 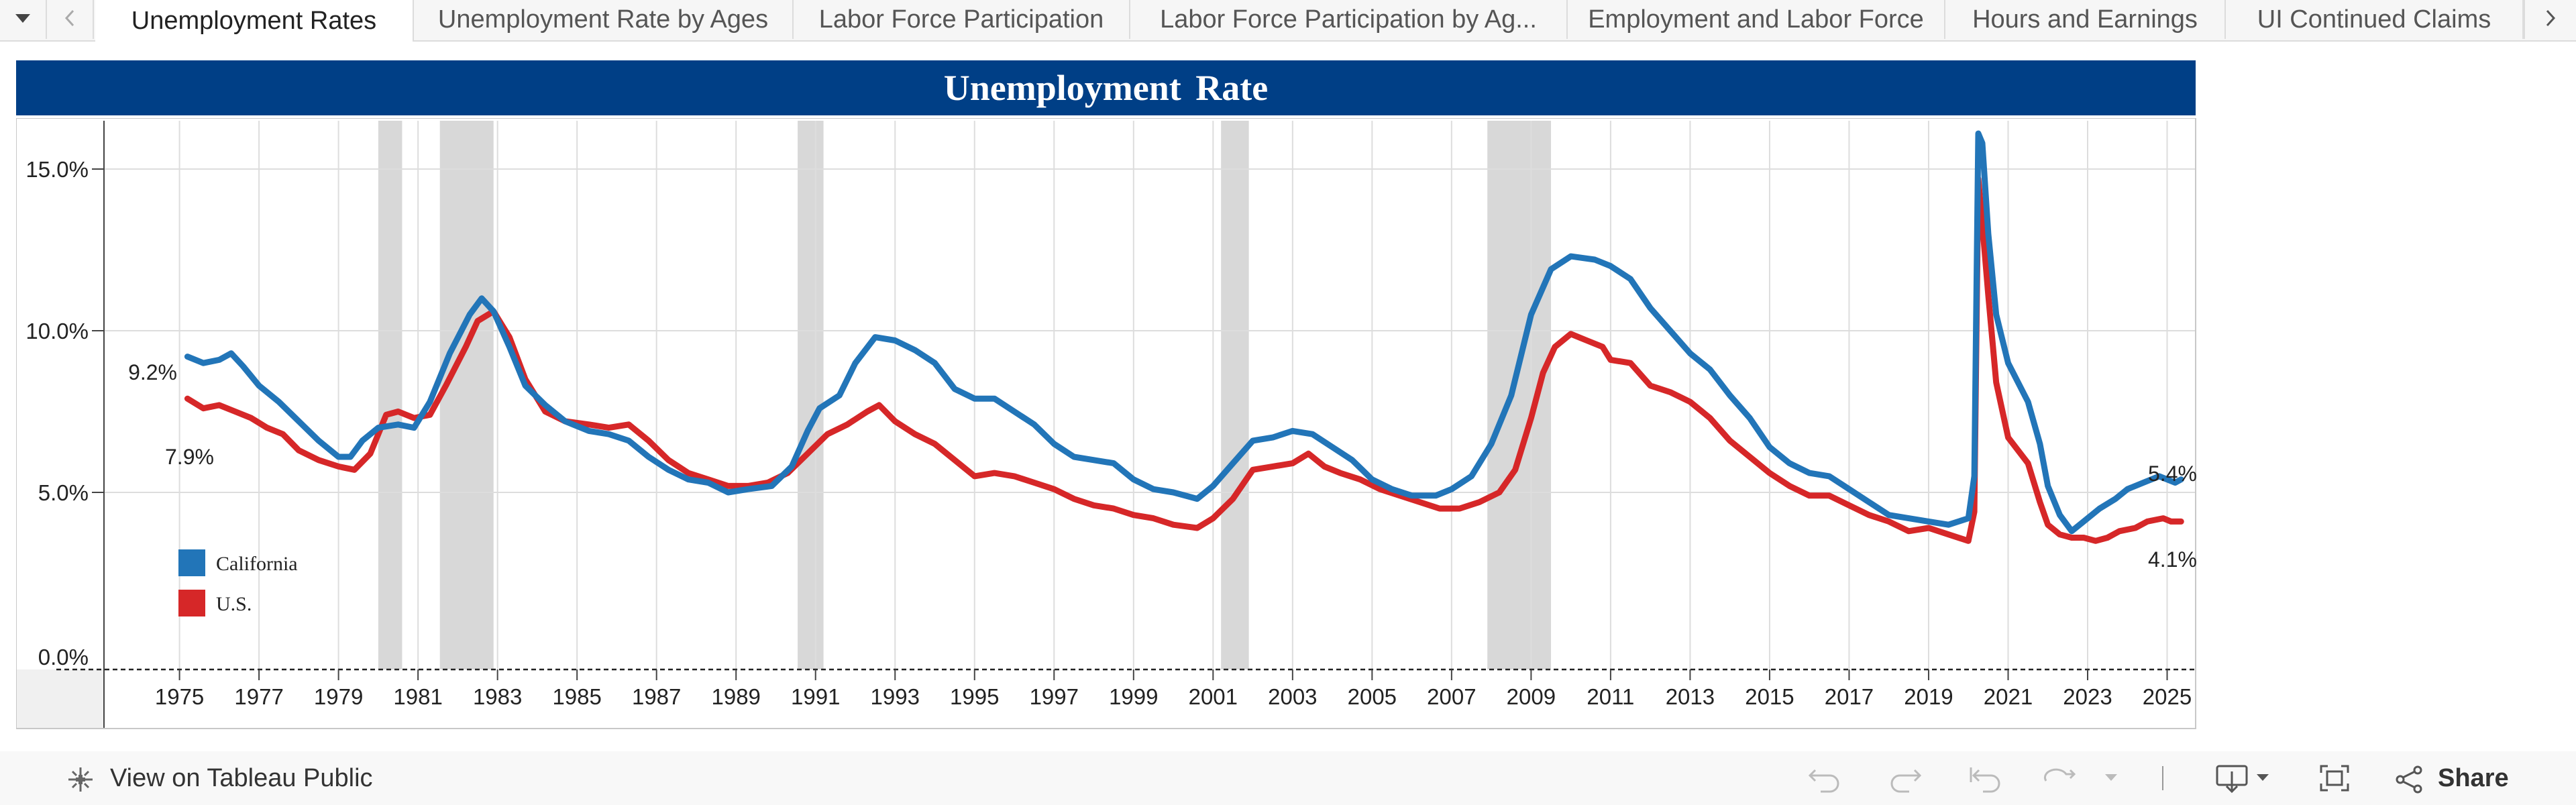 What do you see at coordinates (338, 696) in the screenshot?
I see `x-tick-label: 1979` at bounding box center [338, 696].